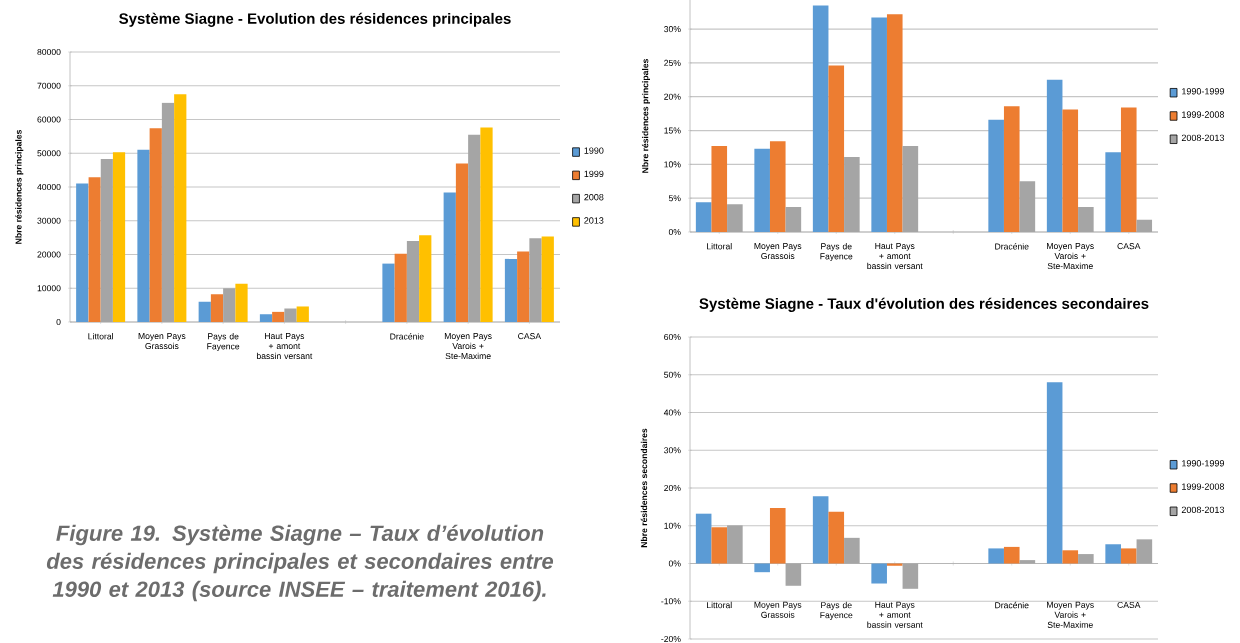 This screenshot has width=1240, height=643. Describe the element at coordinates (672, 130) in the screenshot. I see `y-tick-label: 15%` at that location.